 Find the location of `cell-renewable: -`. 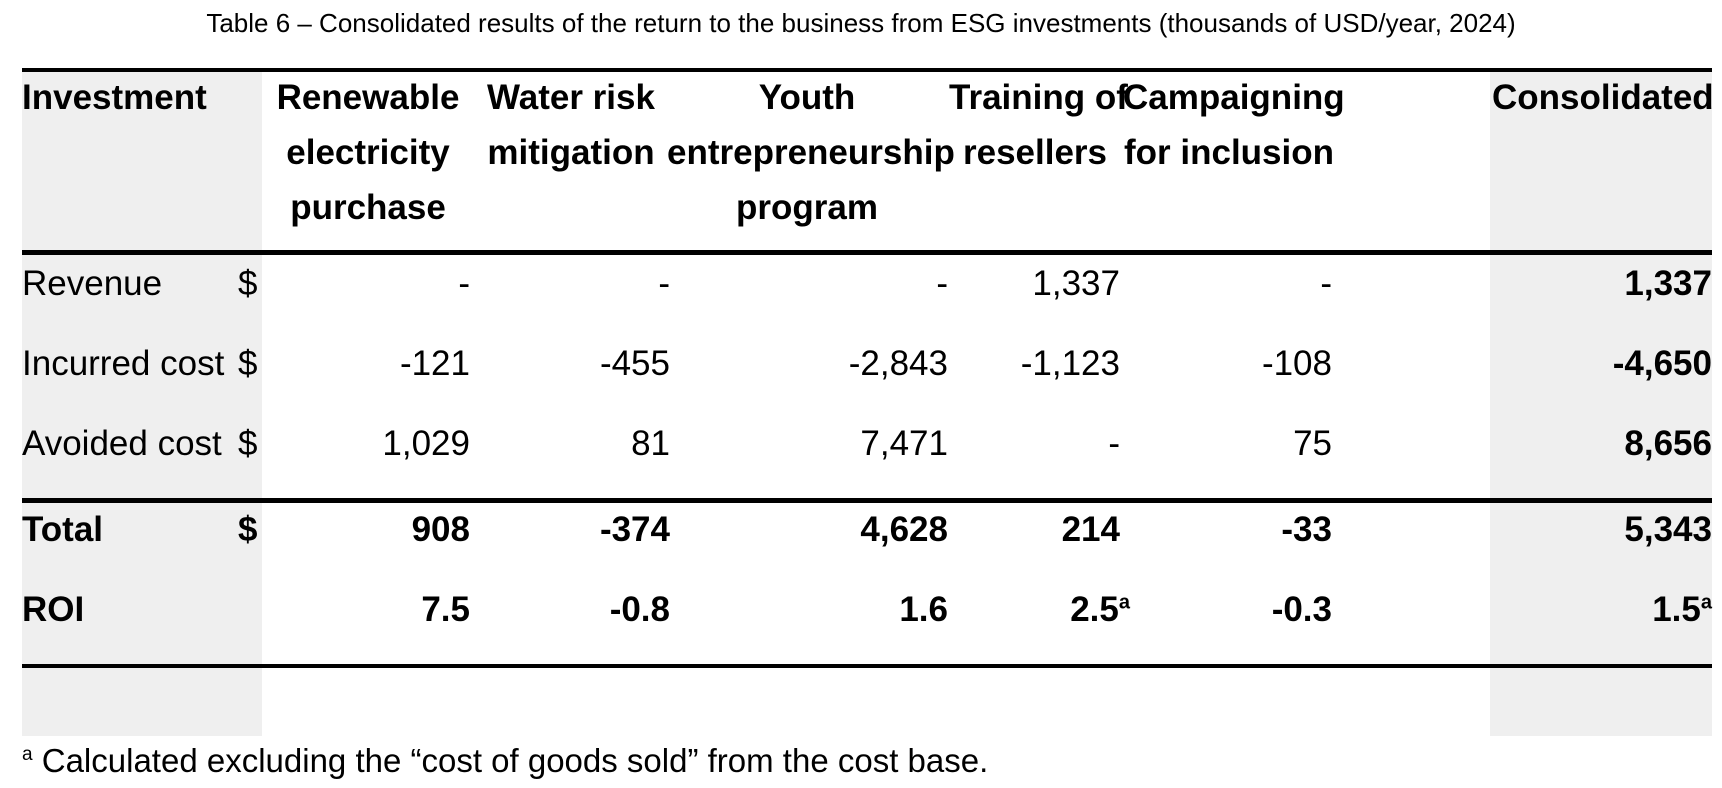

cell-renewable: - is located at coordinates (464, 283).